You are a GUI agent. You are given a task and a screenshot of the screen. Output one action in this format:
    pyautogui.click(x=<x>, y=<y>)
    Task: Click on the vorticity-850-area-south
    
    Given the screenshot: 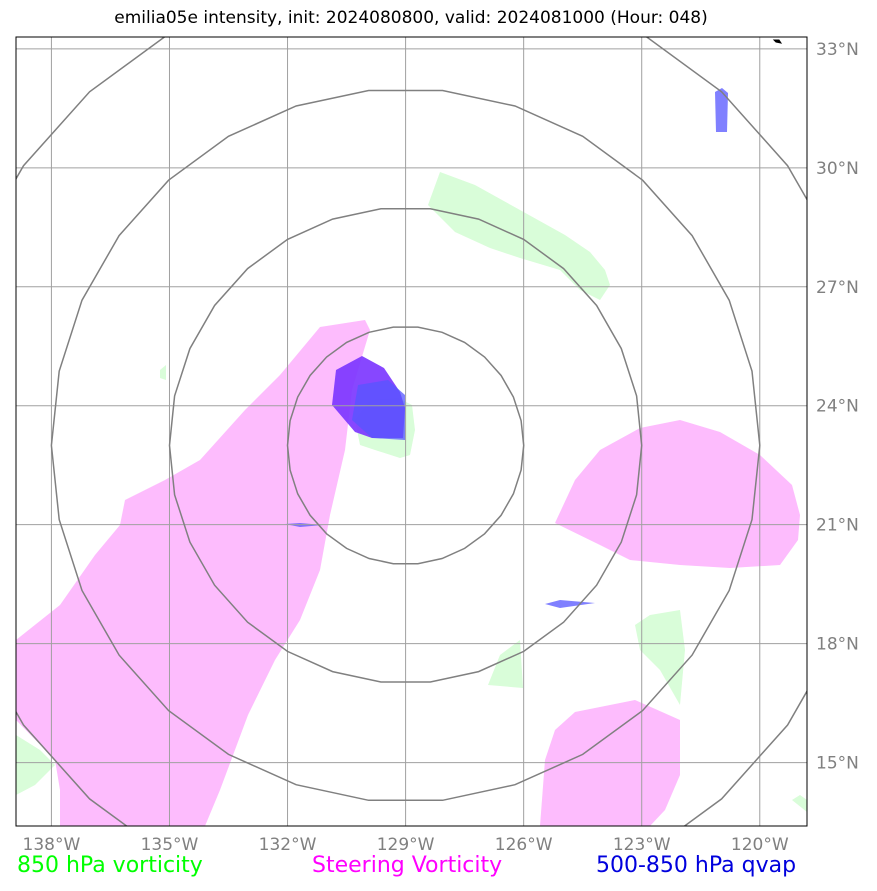 What is the action you would take?
    pyautogui.click(x=505, y=664)
    